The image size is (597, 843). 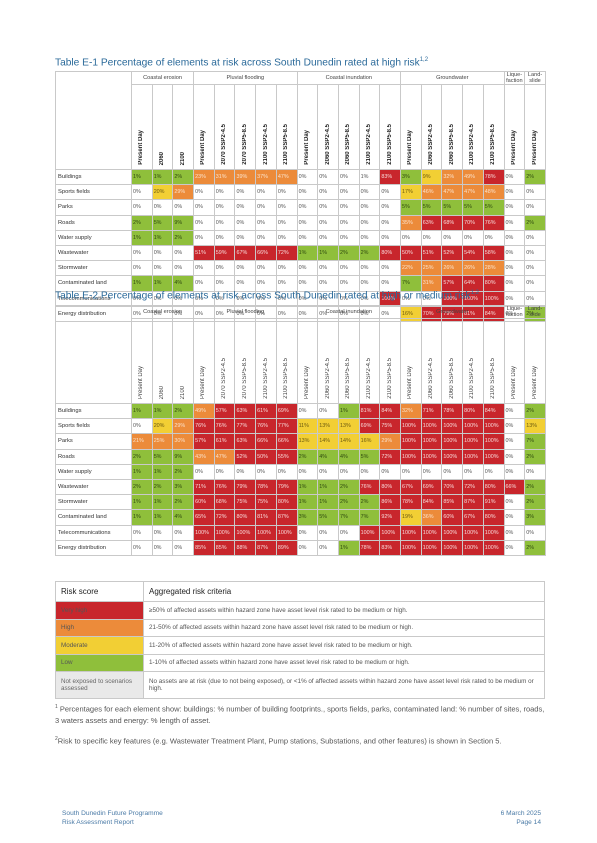 What do you see at coordinates (286, 547) in the screenshot?
I see `risk-cell: 89%` at bounding box center [286, 547].